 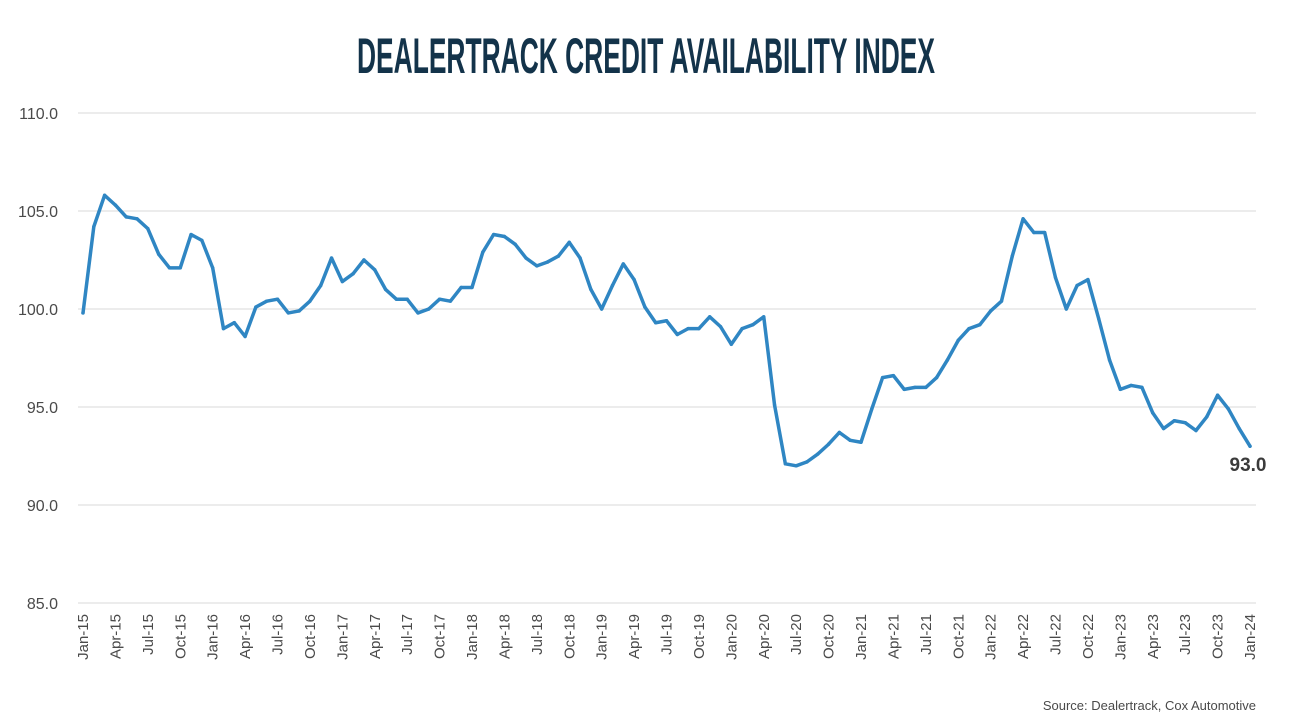 I want to click on x-tick-label: Oct-15, so click(x=180, y=636).